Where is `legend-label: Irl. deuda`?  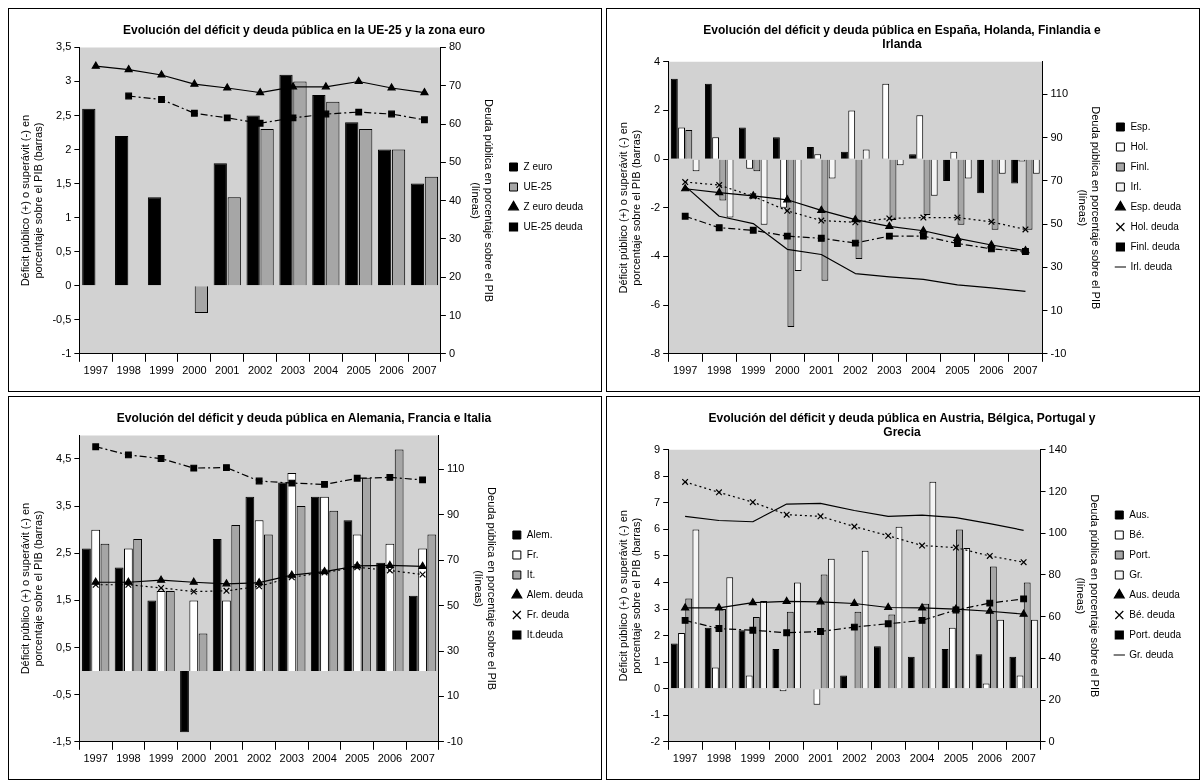 legend-label: Irl. deuda is located at coordinates (1151, 266).